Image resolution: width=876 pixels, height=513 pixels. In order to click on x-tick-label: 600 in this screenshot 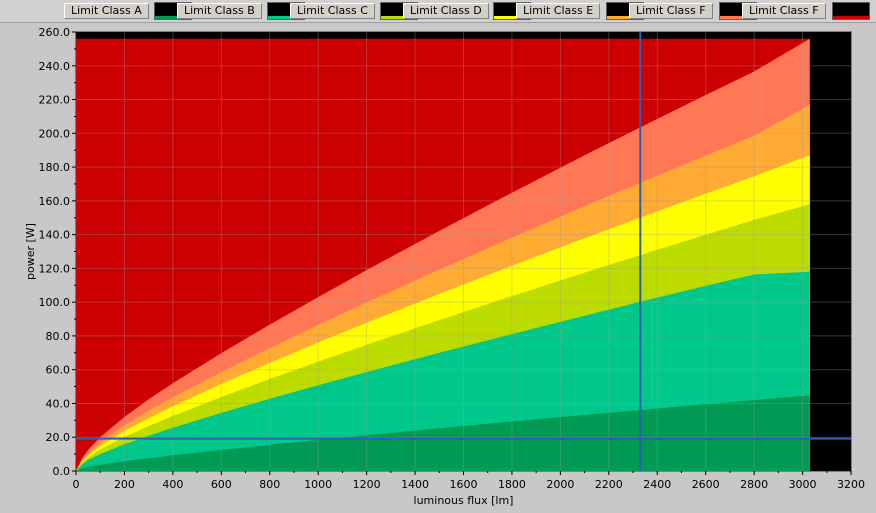, I will do `click(221, 484)`.